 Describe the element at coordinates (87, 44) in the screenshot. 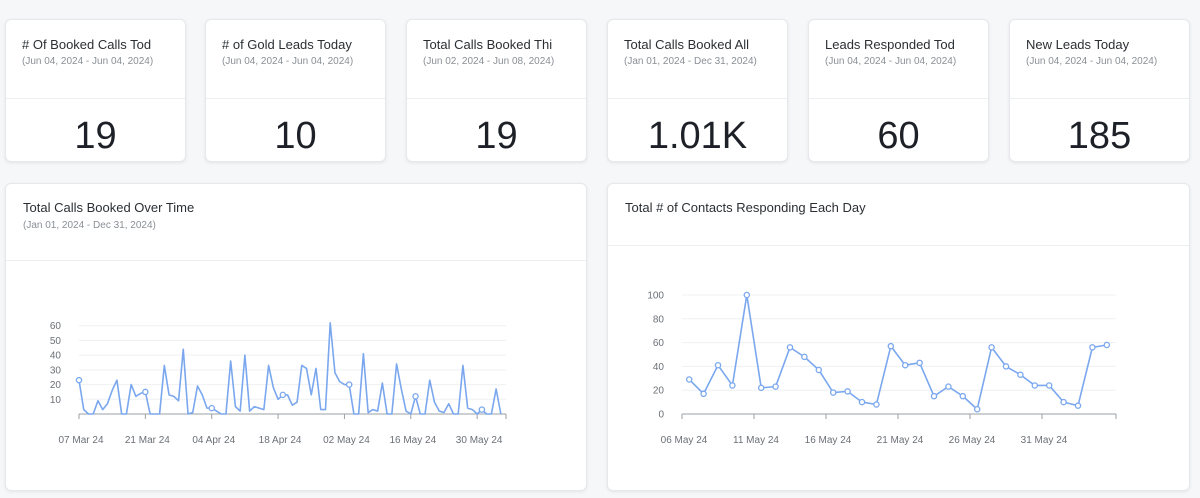

I see `stat-title: # Of Booked Calls Tod` at that location.